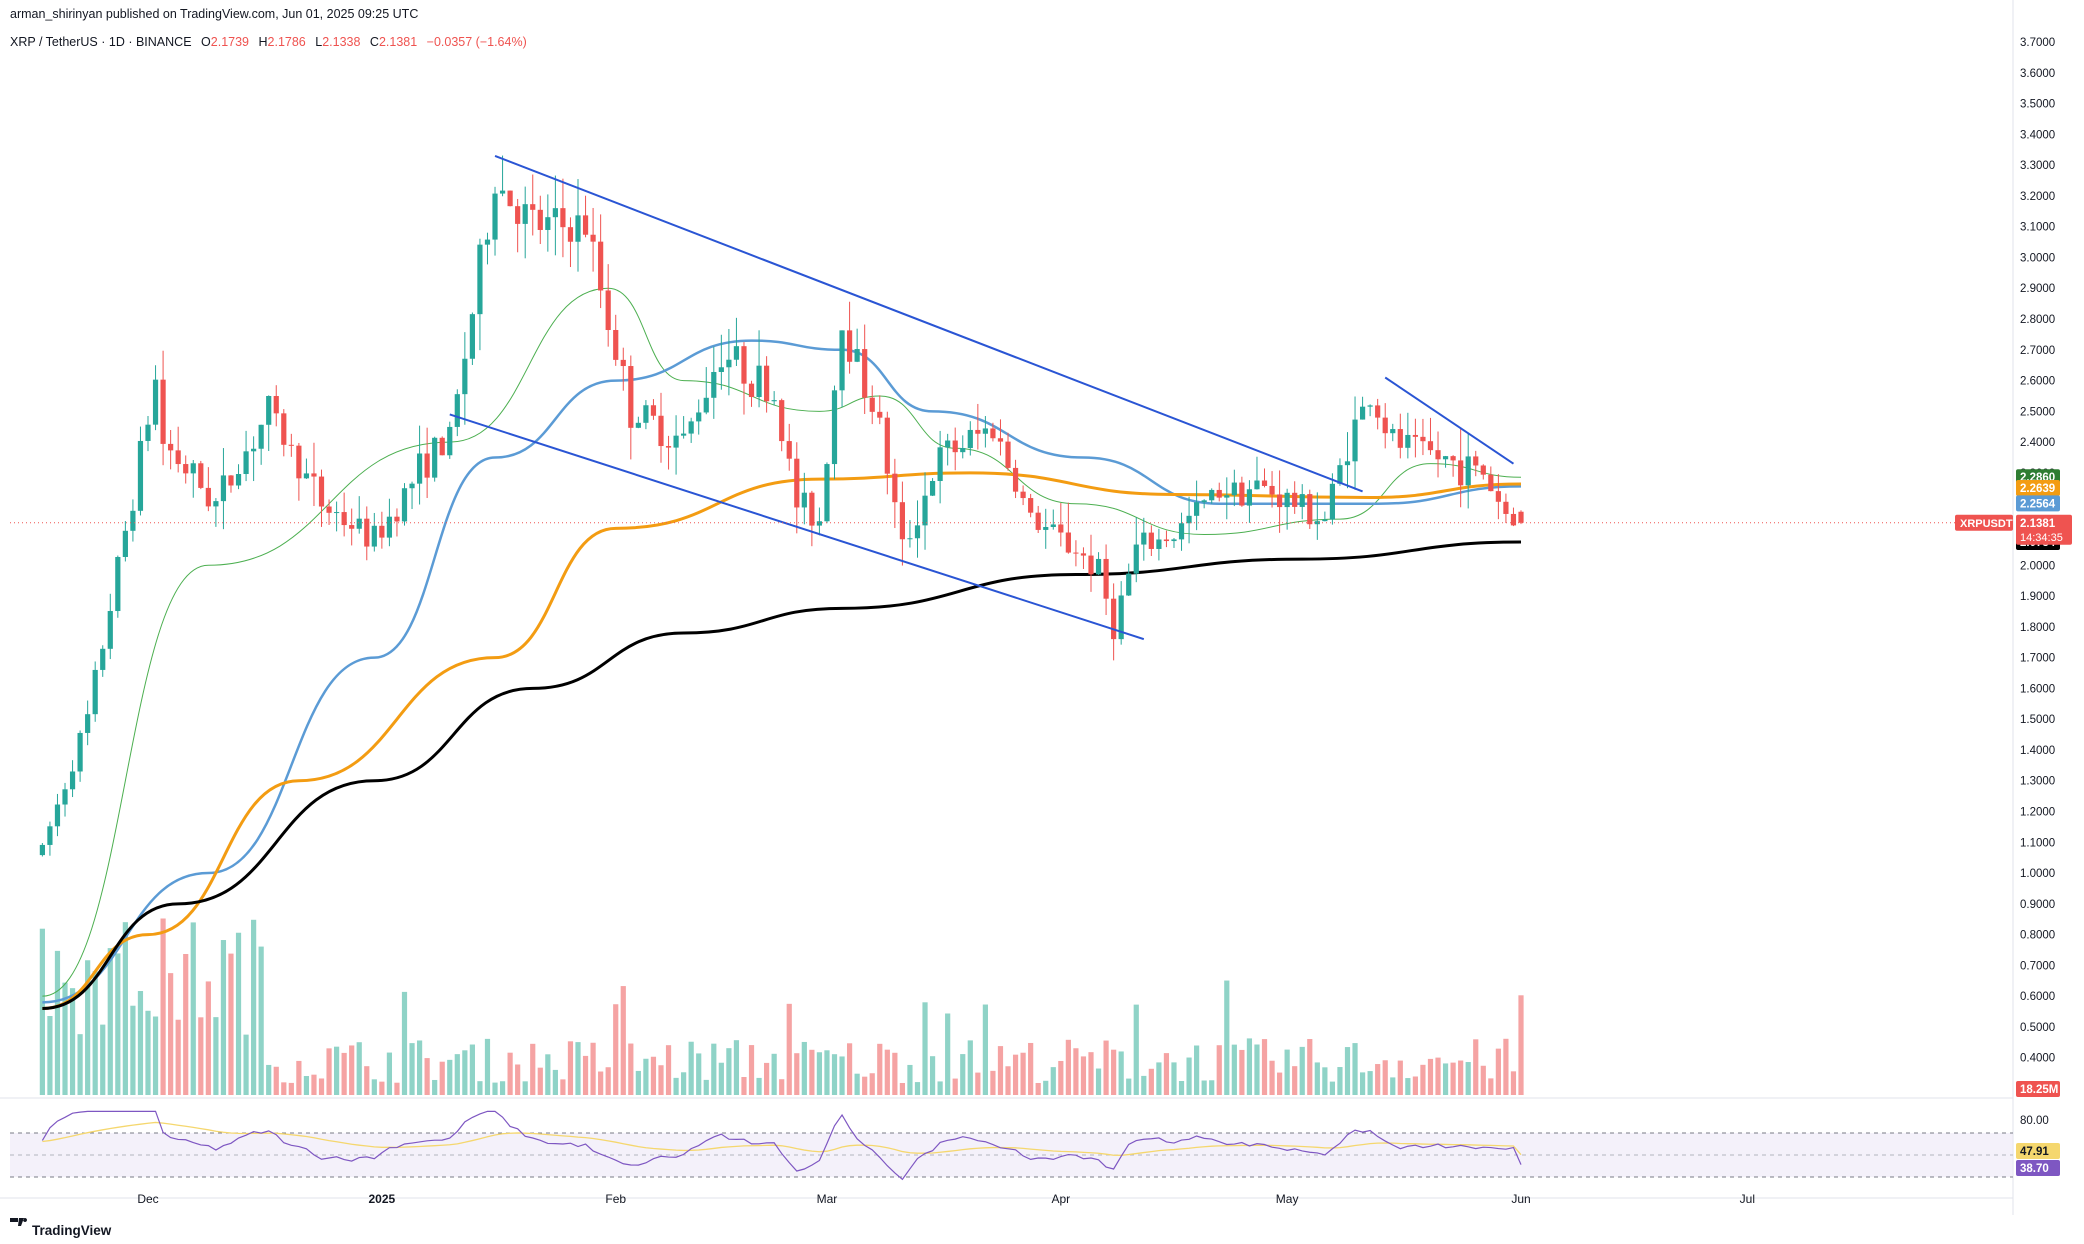 Image resolution: width=2084 pixels, height=1244 pixels. Describe the element at coordinates (1520, 1199) in the screenshot. I see `time-tick-label: Jun` at that location.